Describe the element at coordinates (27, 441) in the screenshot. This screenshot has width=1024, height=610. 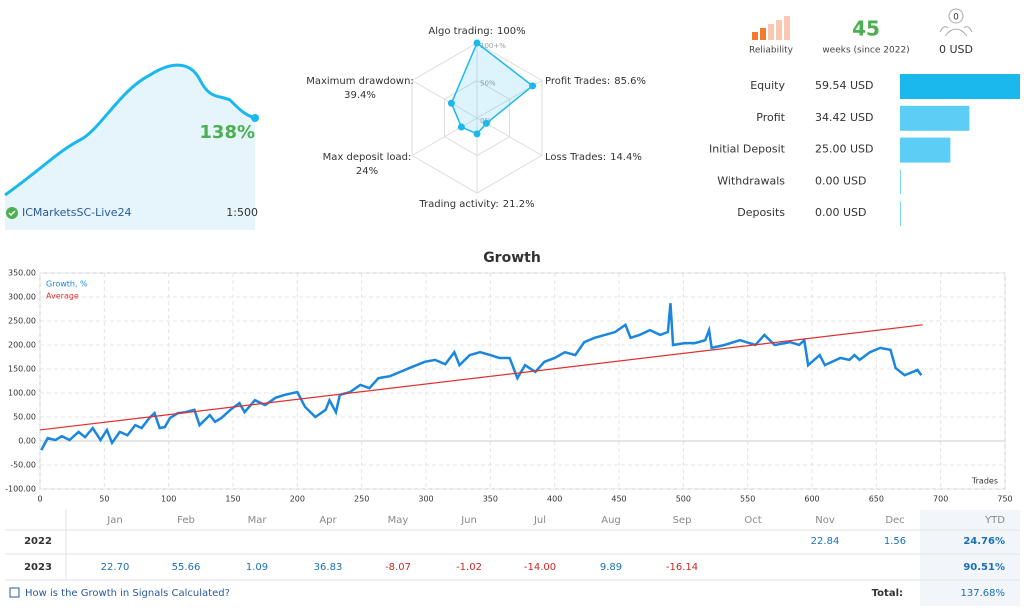
I see `y-tick-label: 0.00` at that location.